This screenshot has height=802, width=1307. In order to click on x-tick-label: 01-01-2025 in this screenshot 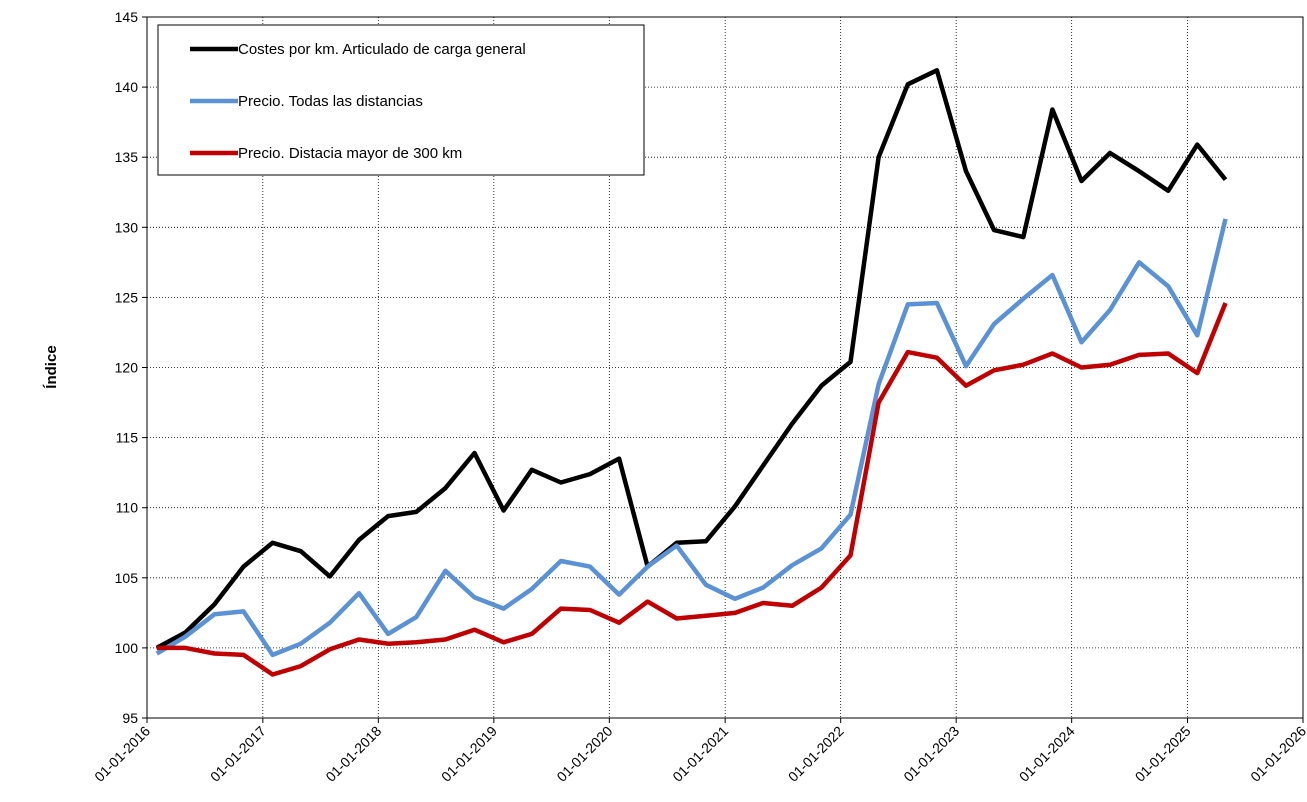, I will do `click(1163, 754)`.